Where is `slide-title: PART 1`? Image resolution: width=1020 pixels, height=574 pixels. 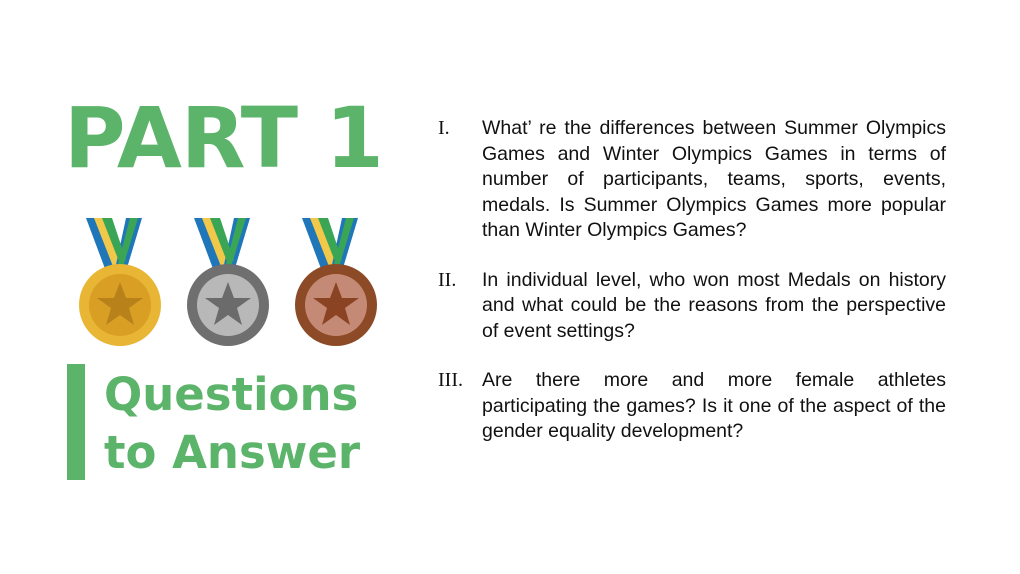 slide-title: PART 1 is located at coordinates (224, 138).